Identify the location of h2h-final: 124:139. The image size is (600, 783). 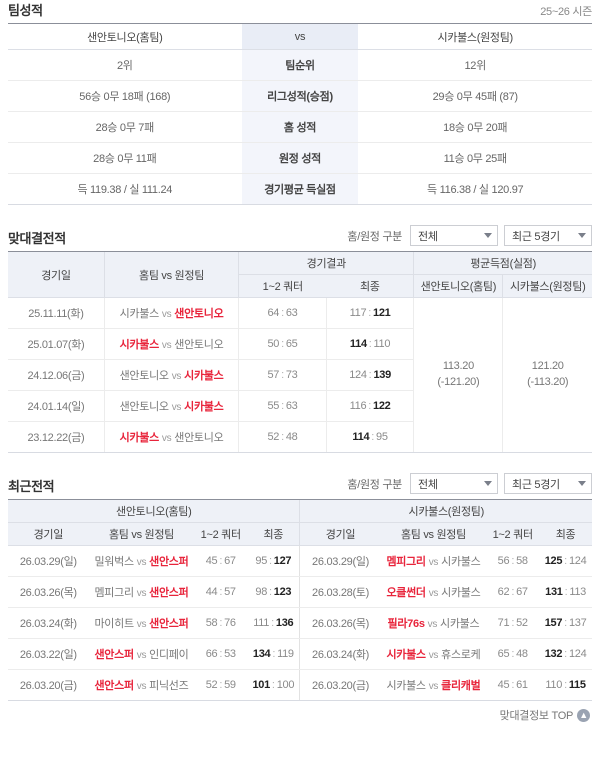
(369, 375).